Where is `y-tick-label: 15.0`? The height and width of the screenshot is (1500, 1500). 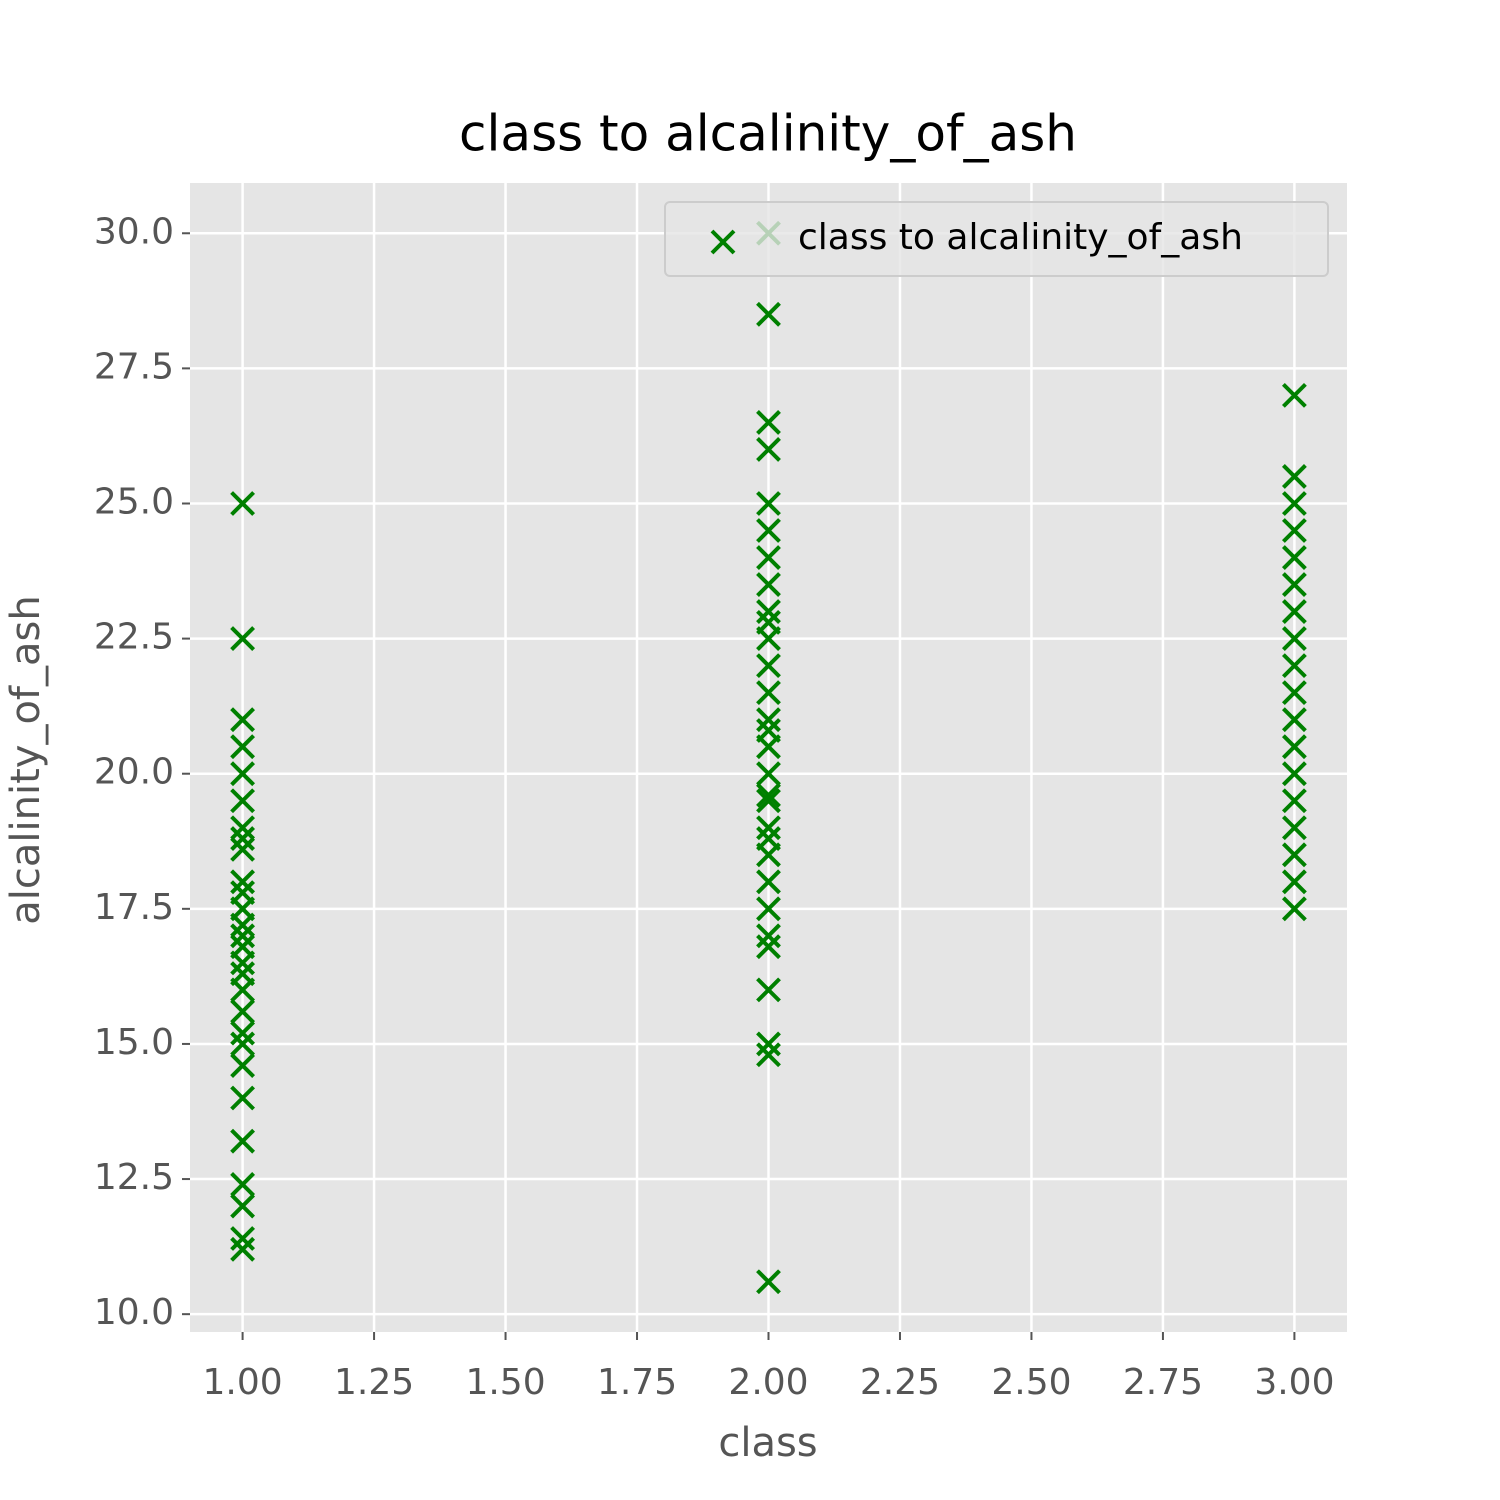 y-tick-label: 15.0 is located at coordinates (134, 1042).